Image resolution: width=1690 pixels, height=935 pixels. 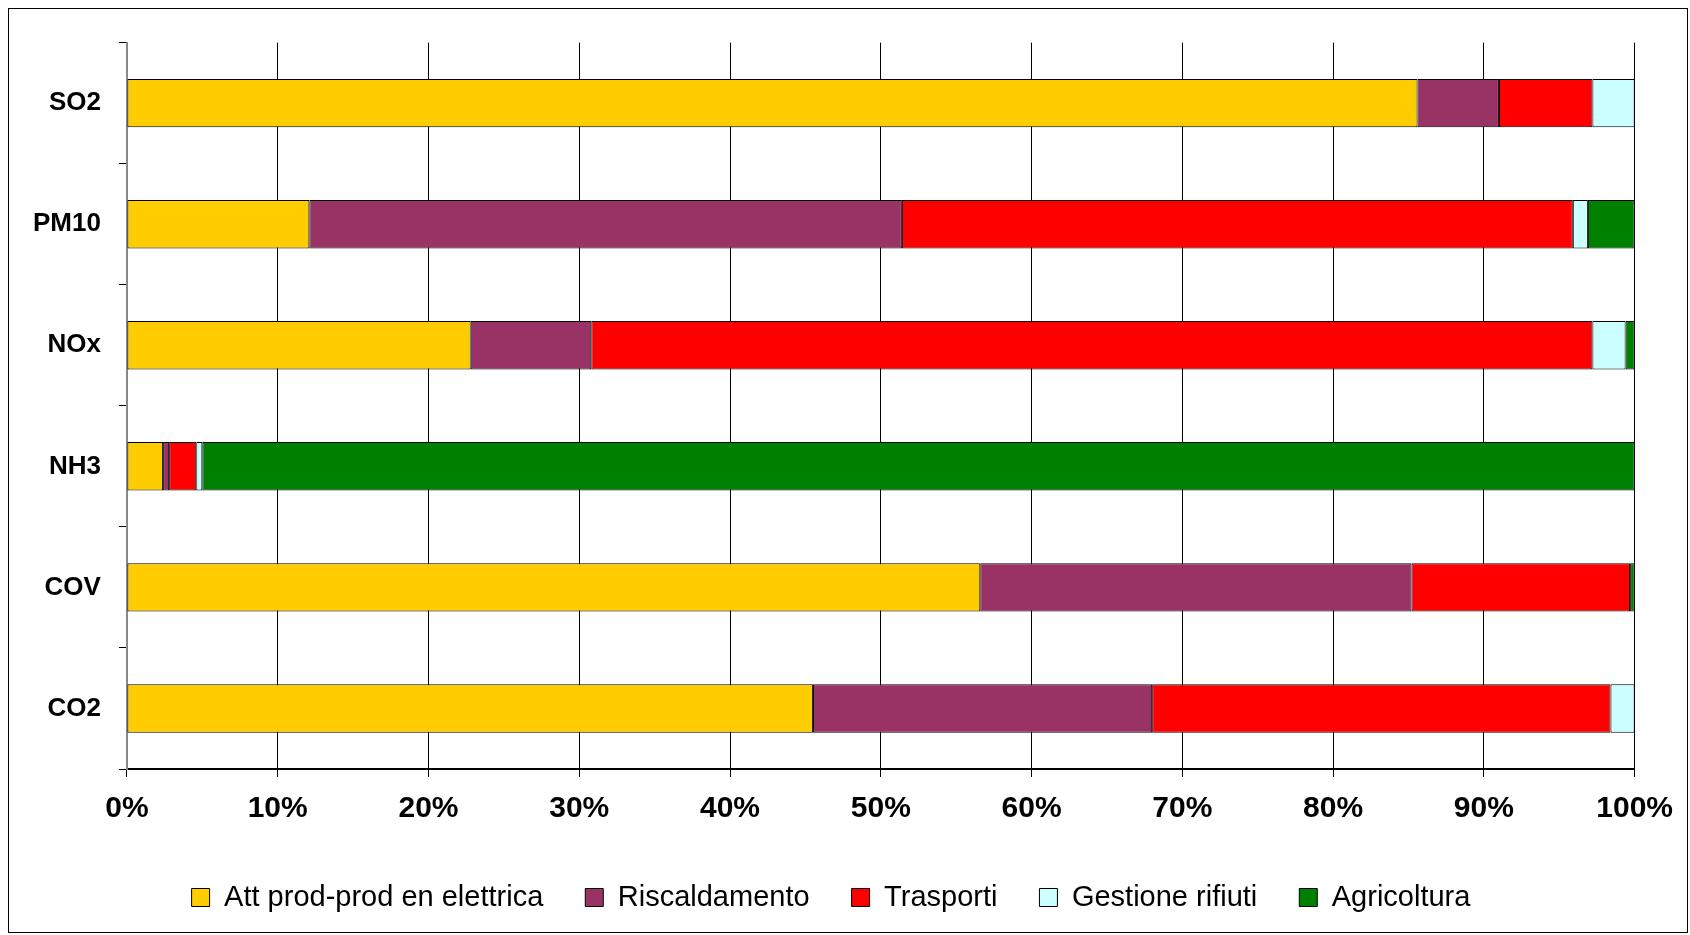 What do you see at coordinates (1182, 807) in the screenshot?
I see `x-tick-label: 70%` at bounding box center [1182, 807].